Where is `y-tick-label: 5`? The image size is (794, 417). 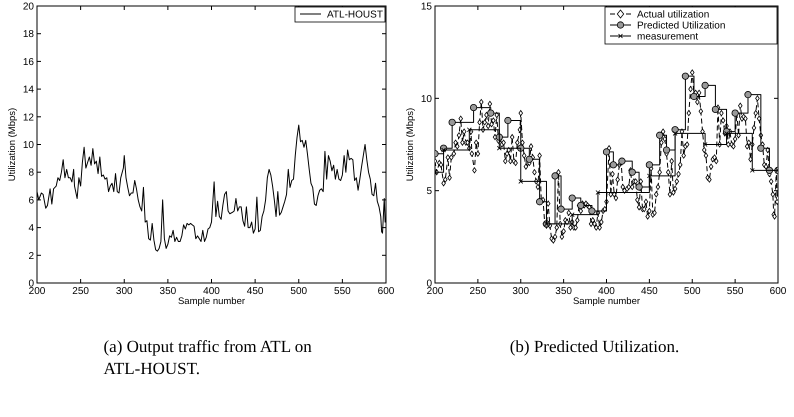
y-tick-label: 5 is located at coordinates (429, 192).